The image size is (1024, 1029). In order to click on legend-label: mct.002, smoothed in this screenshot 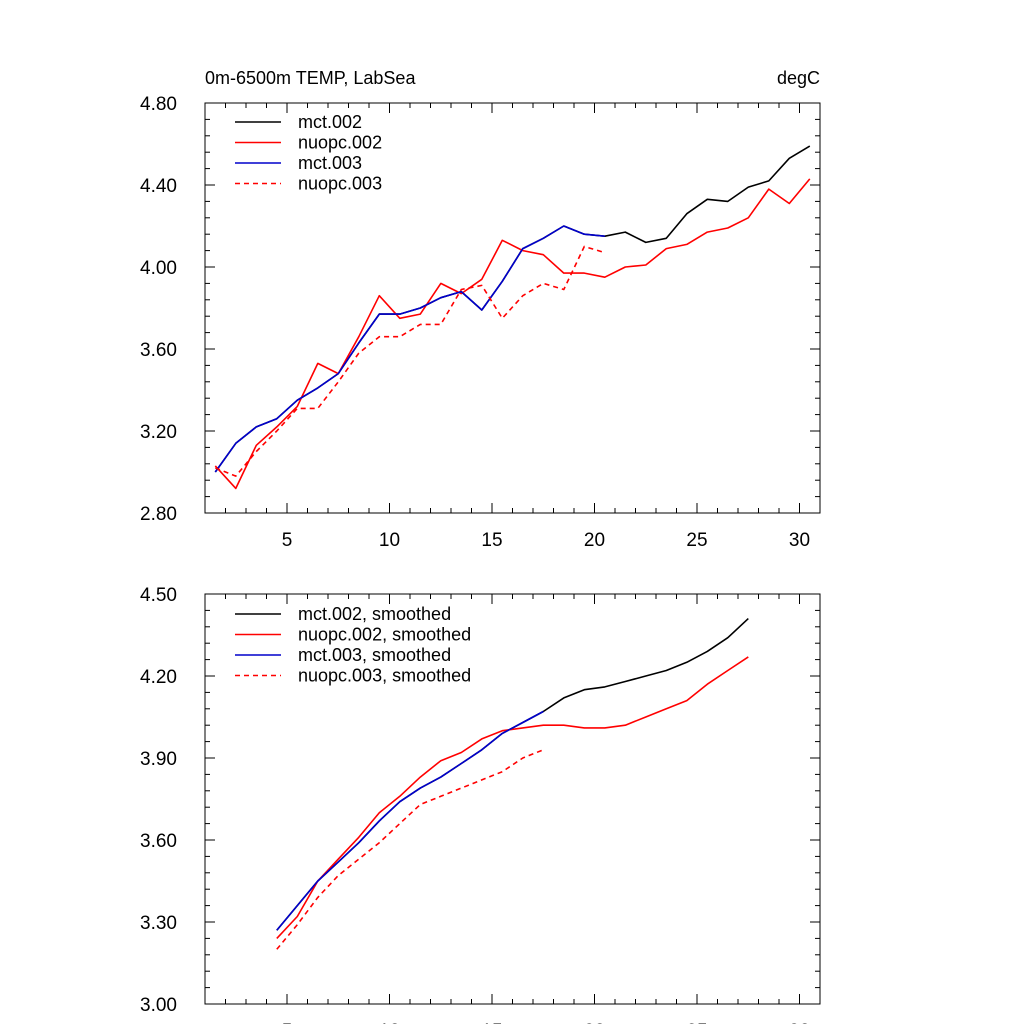, I will do `click(374, 614)`.